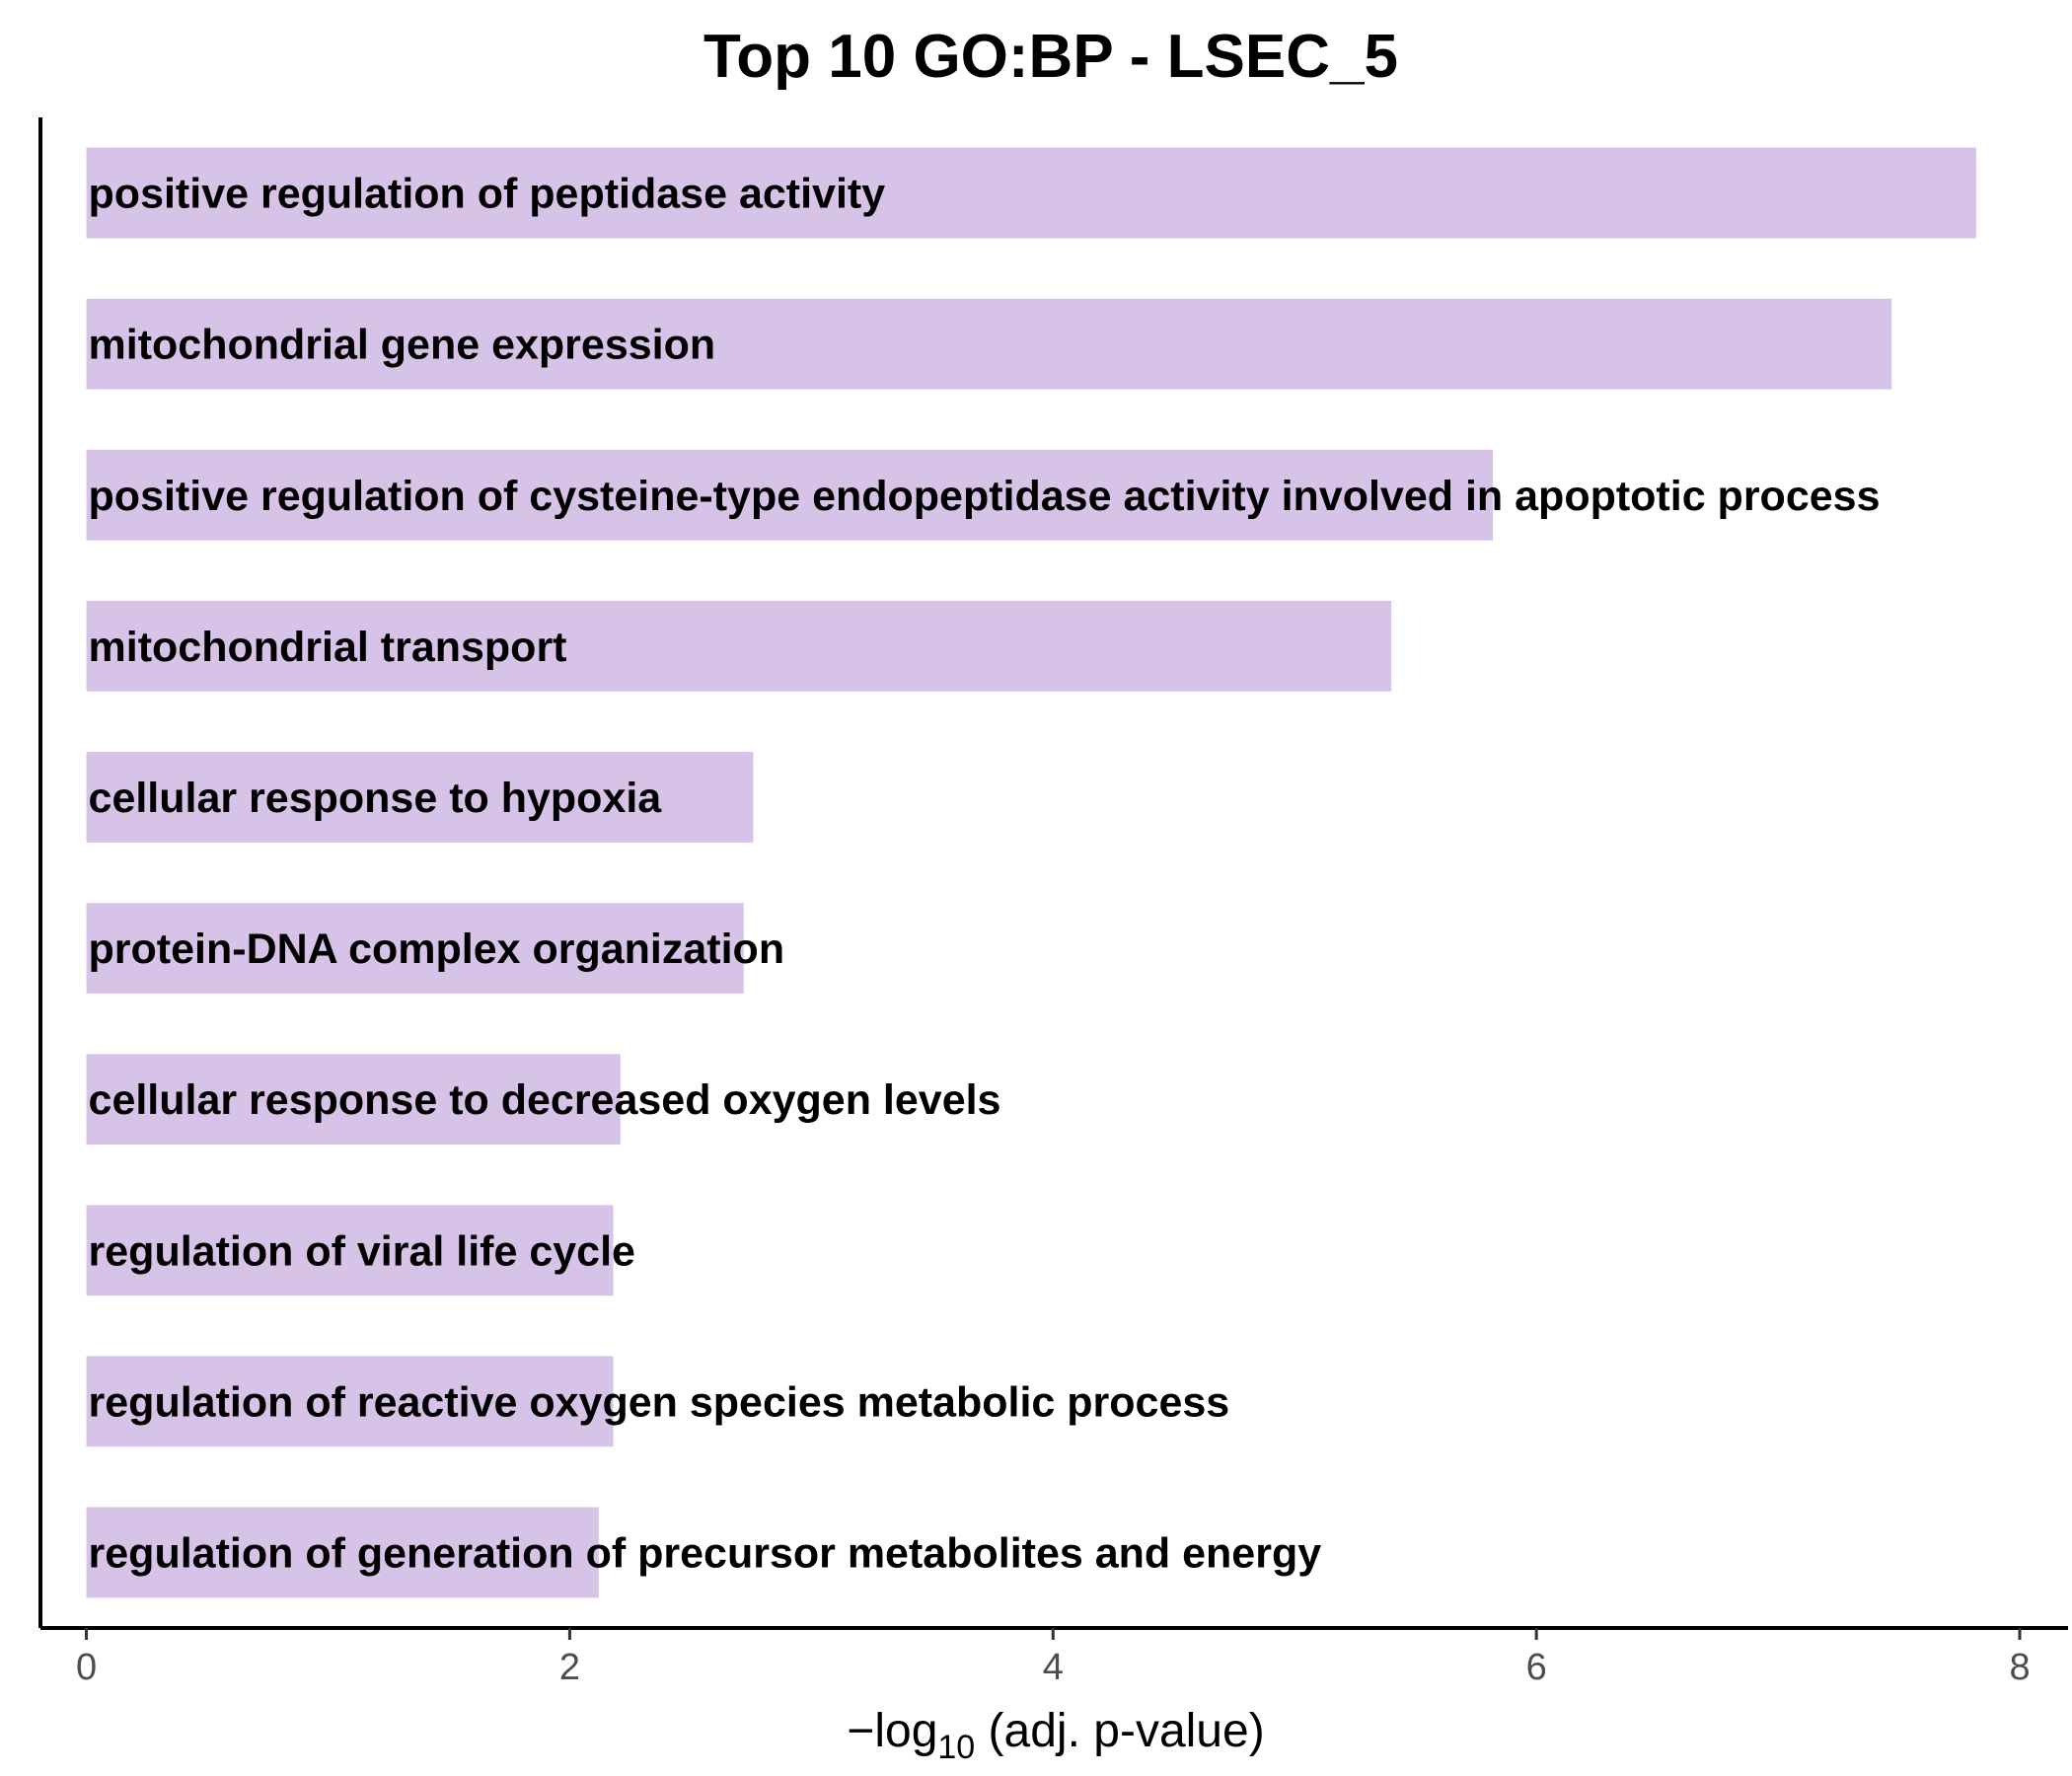  I want to click on x-axis-title-suffix: (adj. p-value), so click(1120, 1731).